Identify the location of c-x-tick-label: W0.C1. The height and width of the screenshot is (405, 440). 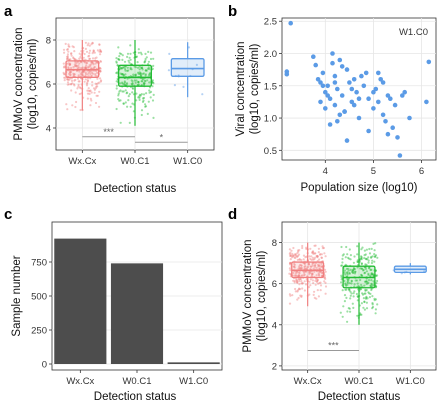
(136, 381).